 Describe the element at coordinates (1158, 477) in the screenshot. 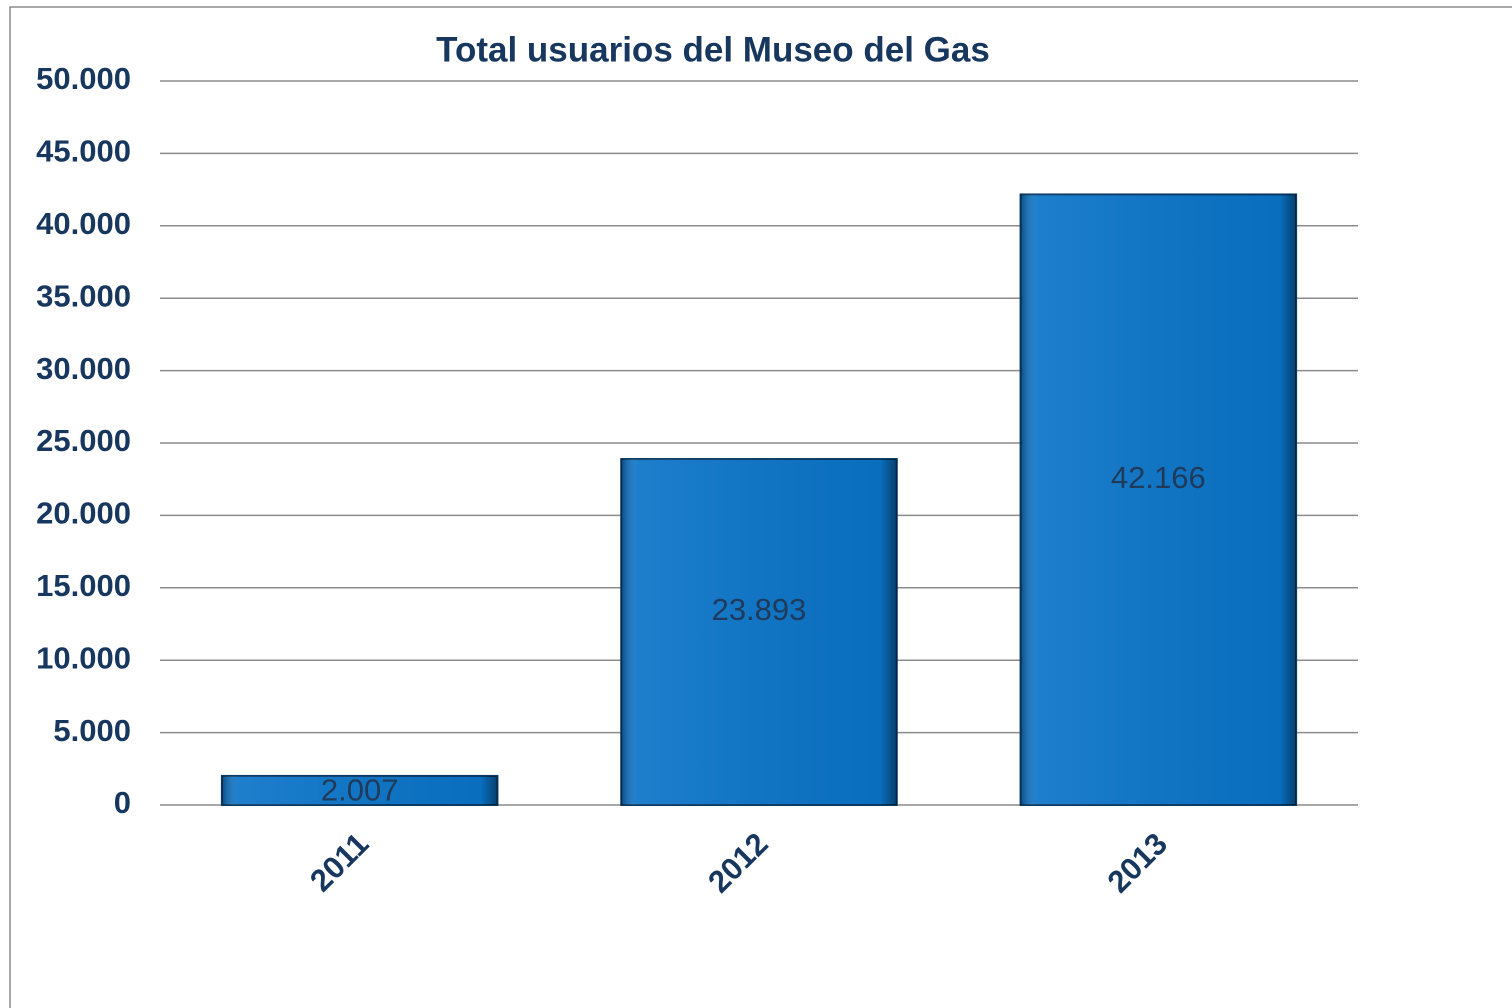

I see `data-label: 42.166` at that location.